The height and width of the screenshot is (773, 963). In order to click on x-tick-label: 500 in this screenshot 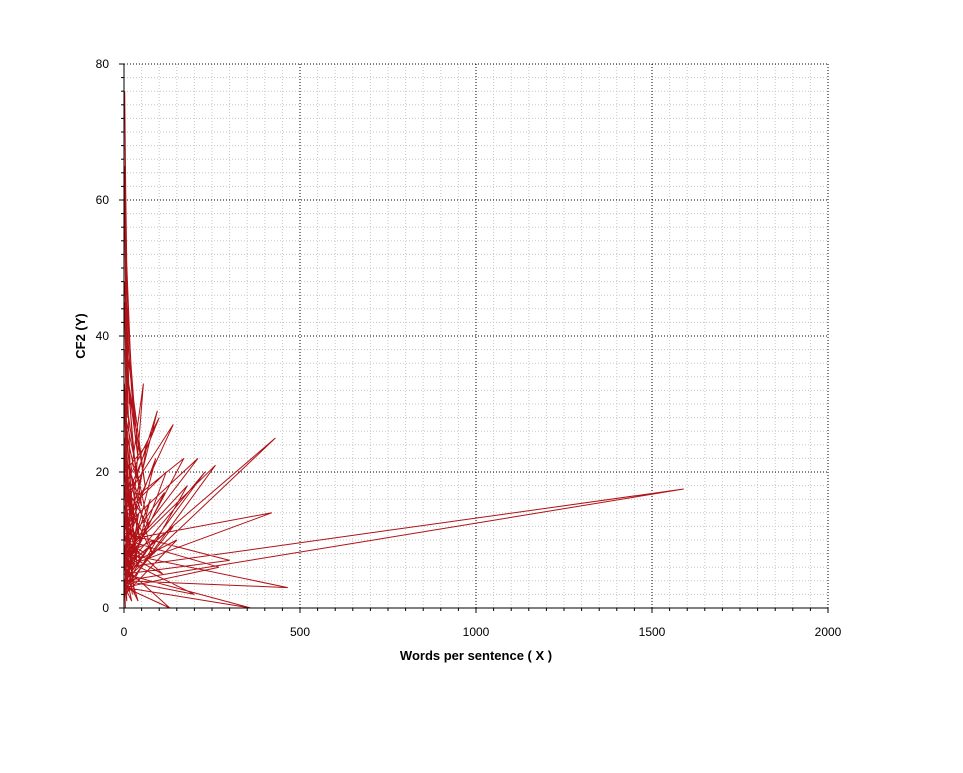, I will do `click(300, 632)`.